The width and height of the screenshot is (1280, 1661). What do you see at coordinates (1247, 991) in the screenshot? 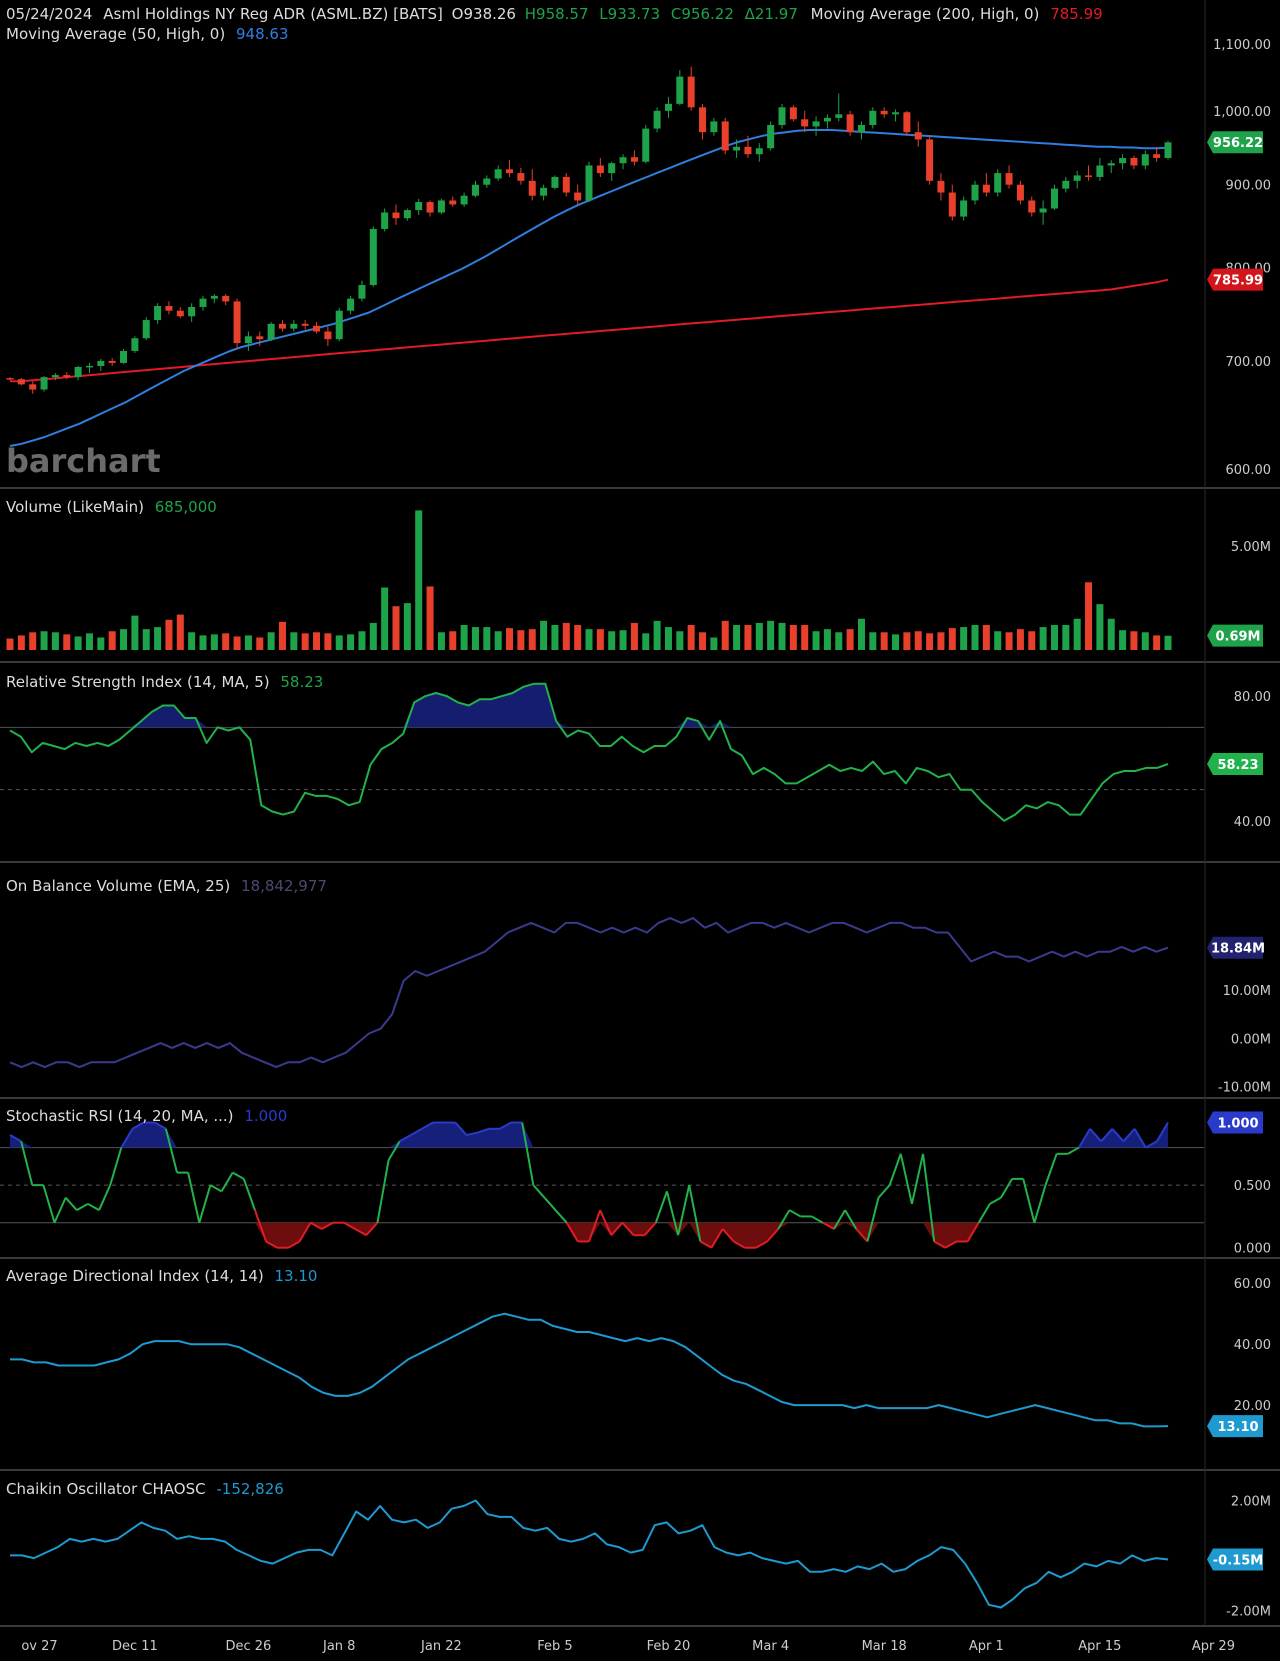
I see `obv-tick-label: 10.00M` at bounding box center [1247, 991].